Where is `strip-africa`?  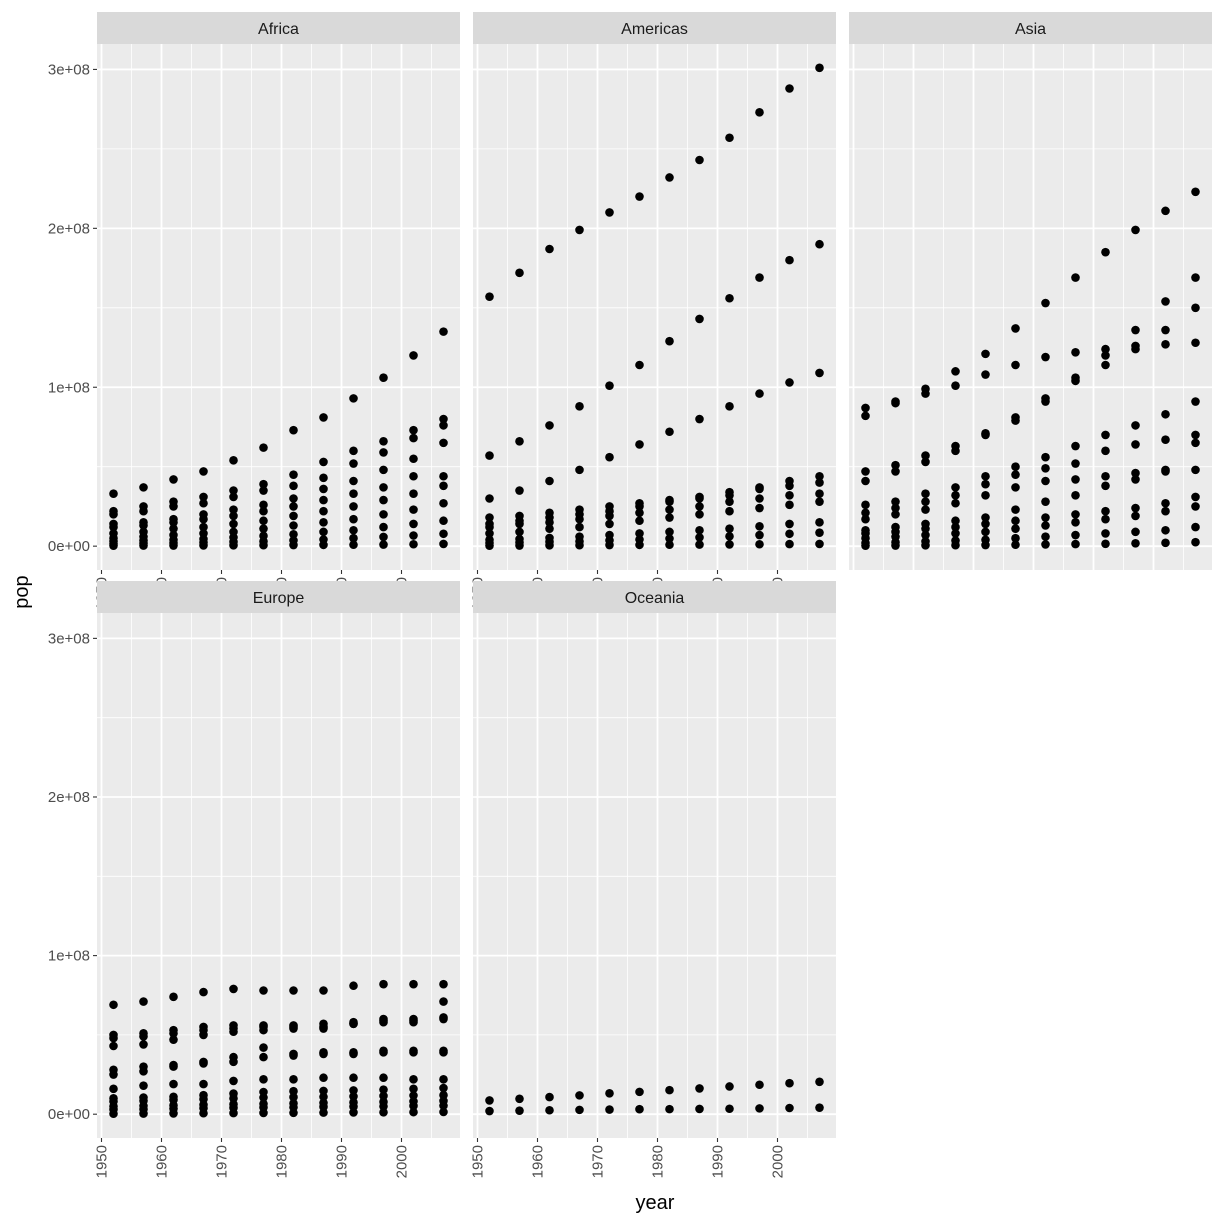 strip-africa is located at coordinates (278, 28).